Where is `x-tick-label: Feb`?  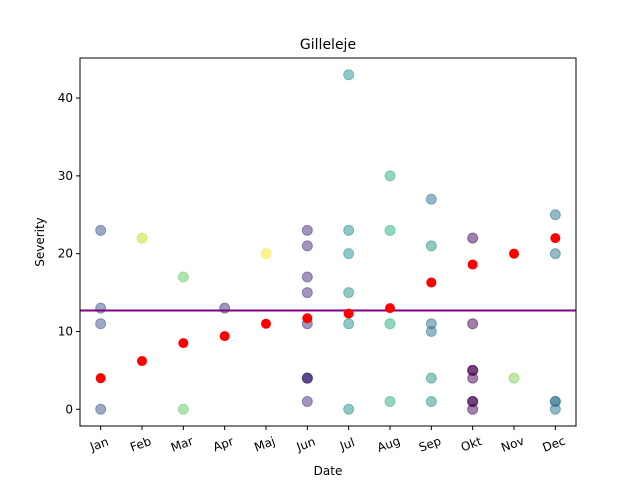 x-tick-label: Feb is located at coordinates (140, 444).